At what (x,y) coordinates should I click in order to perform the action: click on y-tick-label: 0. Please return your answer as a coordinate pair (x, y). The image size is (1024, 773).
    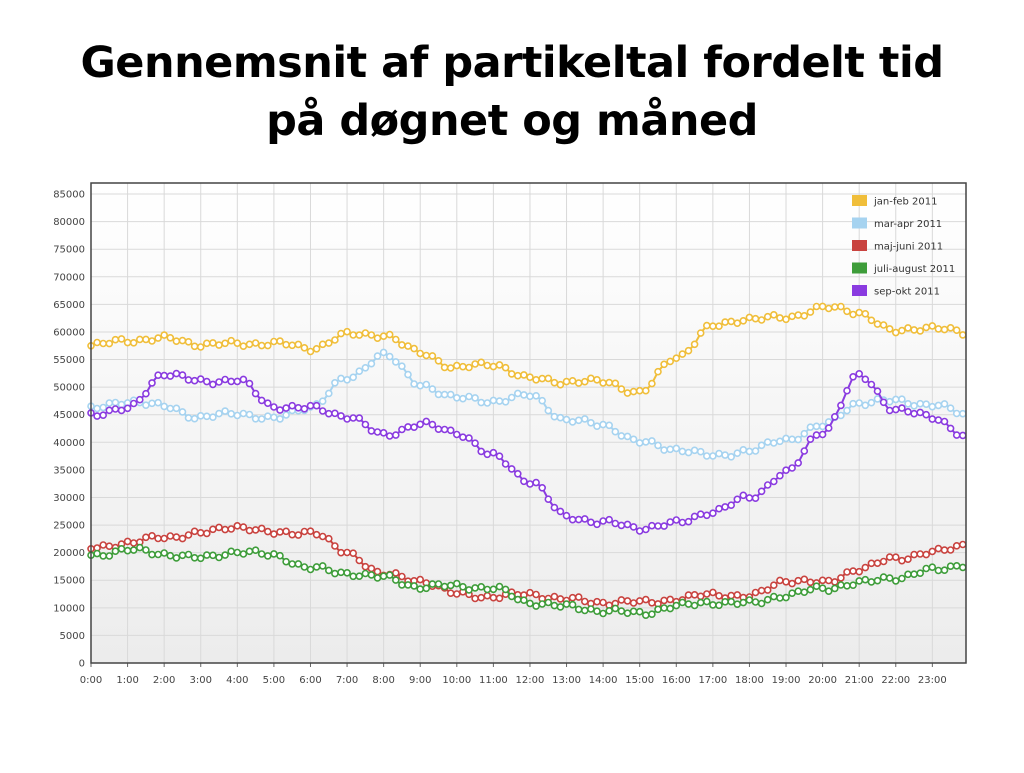
    Looking at the image, I should click on (82, 664).